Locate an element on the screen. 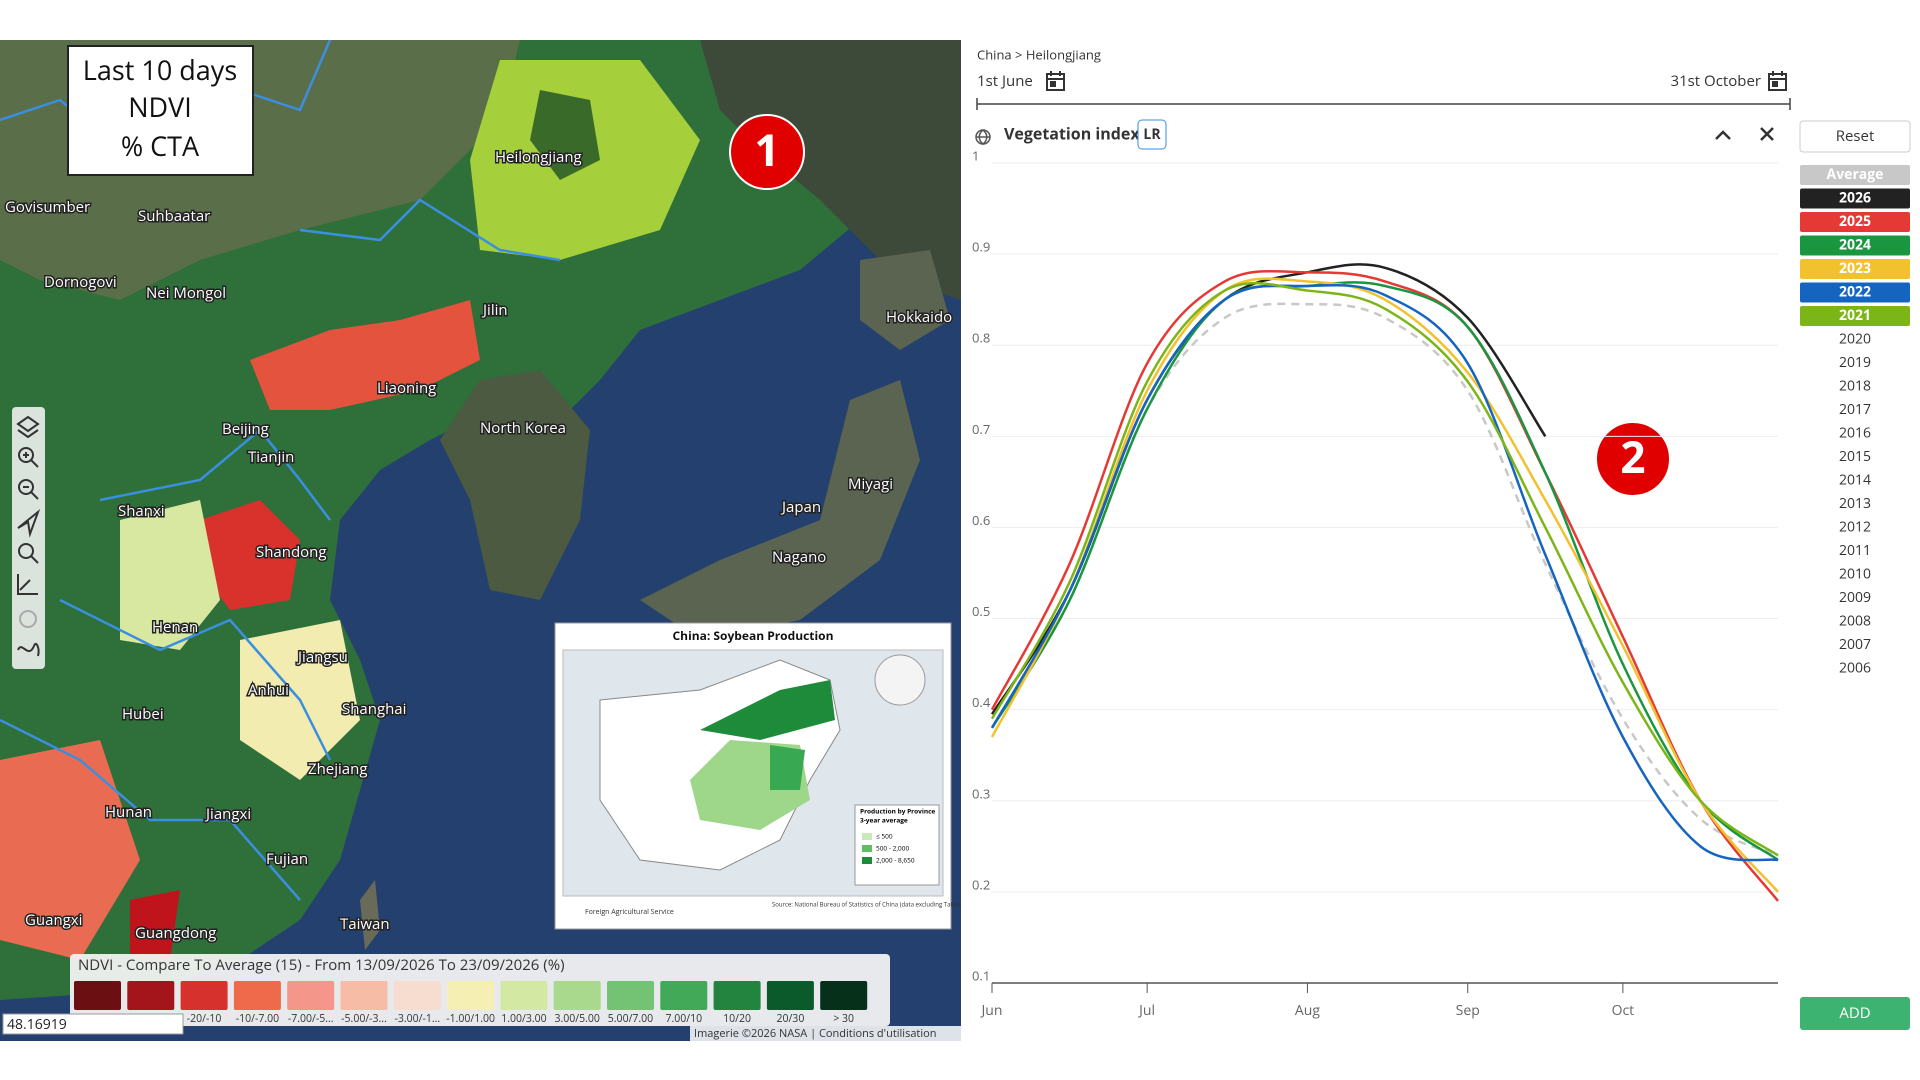  overlay-text: Last 10 days is located at coordinates (160, 69).